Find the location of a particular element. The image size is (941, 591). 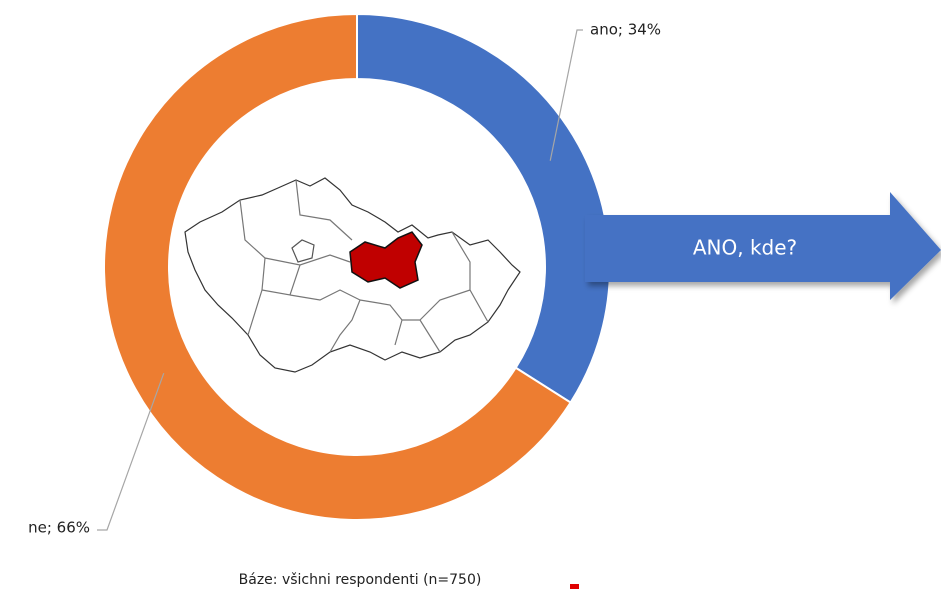

footnote: Báze: všichni respondenti (n=750) is located at coordinates (360, 580).